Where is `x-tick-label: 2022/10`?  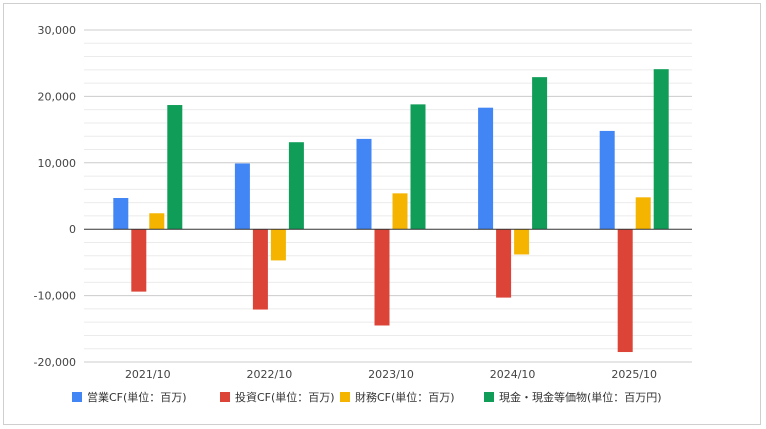 x-tick-label: 2022/10 is located at coordinates (270, 374).